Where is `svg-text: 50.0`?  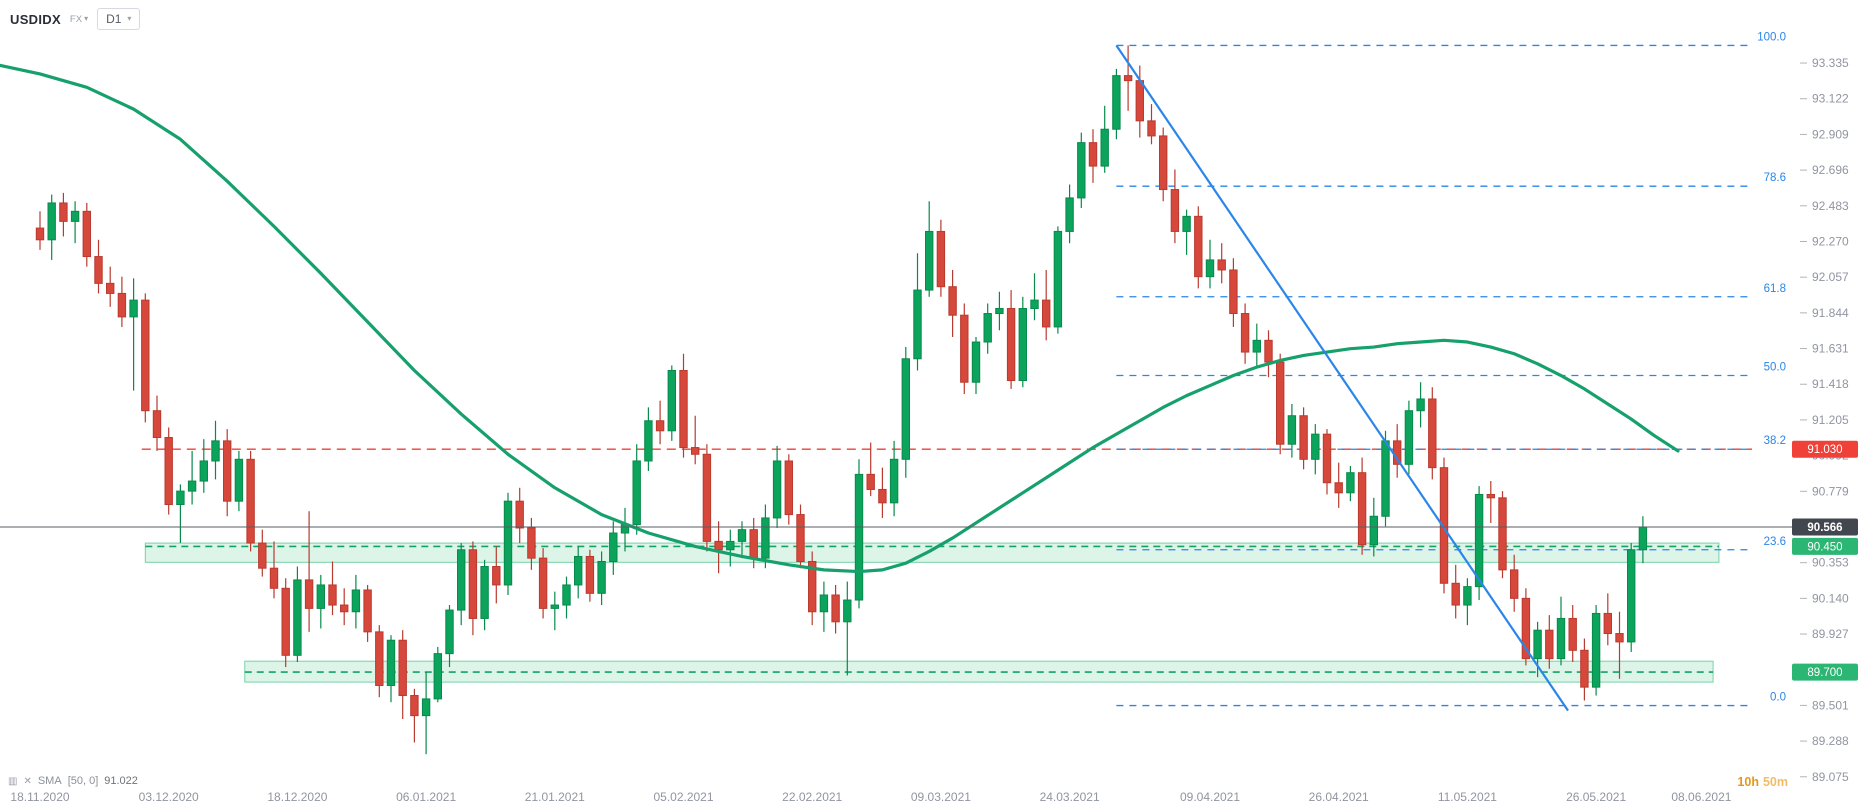 svg-text: 50.0 is located at coordinates (1775, 368).